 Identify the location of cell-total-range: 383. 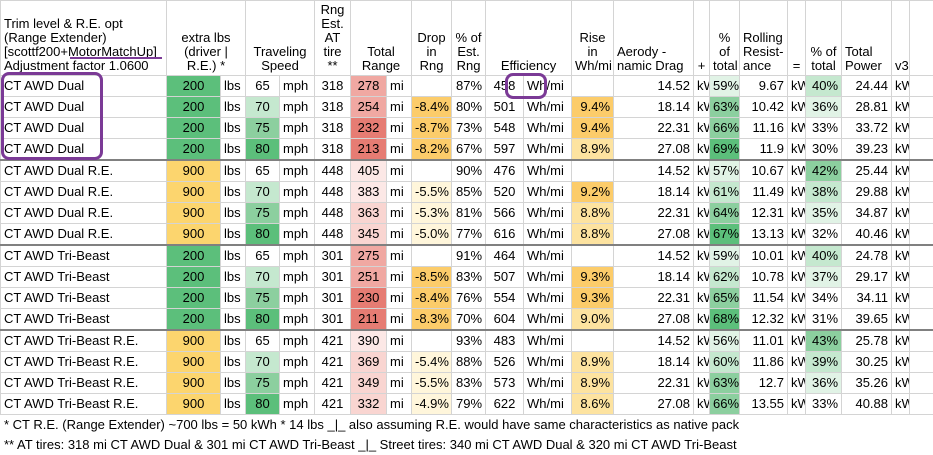
(369, 192).